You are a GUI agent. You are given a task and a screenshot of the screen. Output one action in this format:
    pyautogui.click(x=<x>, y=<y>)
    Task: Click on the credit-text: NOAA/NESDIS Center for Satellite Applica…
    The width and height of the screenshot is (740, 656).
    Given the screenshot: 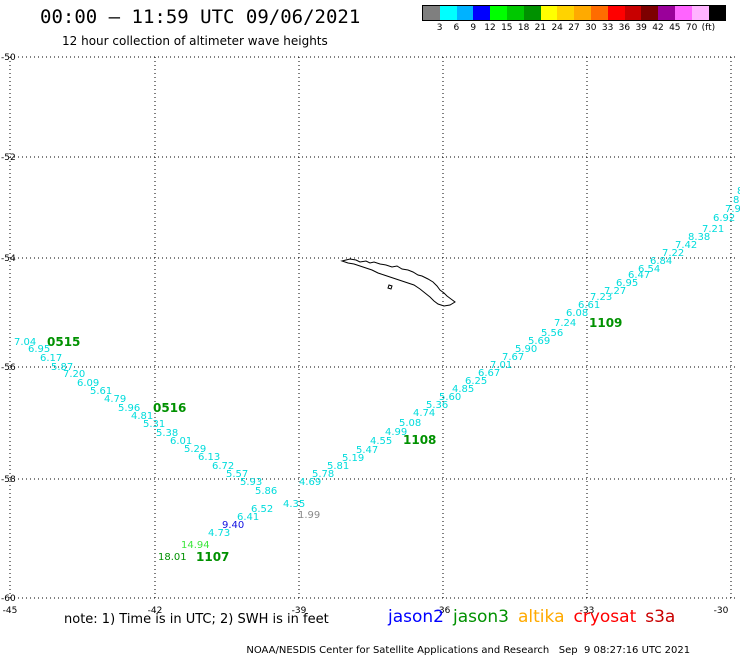 What is the action you would take?
    pyautogui.click(x=398, y=650)
    